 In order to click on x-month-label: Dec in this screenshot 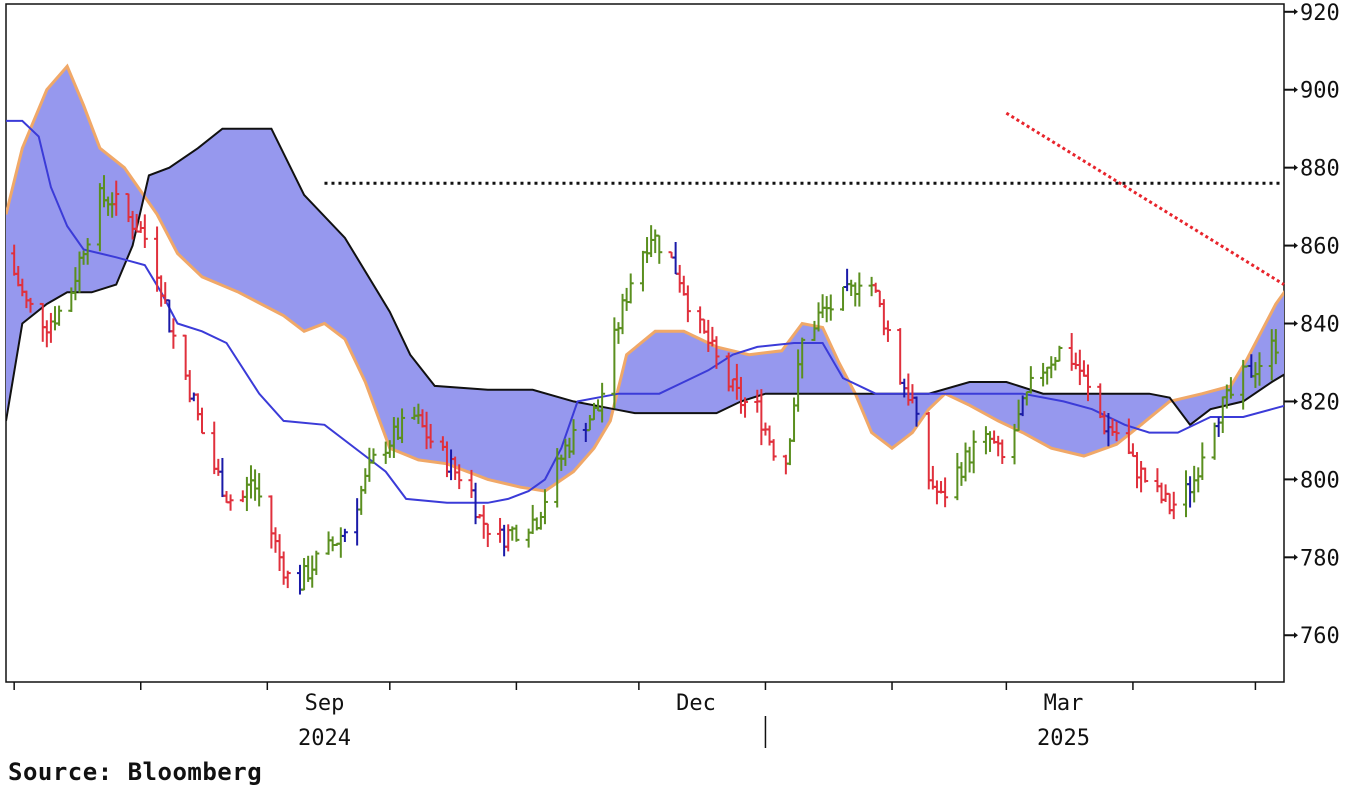, I will do `click(696, 703)`.